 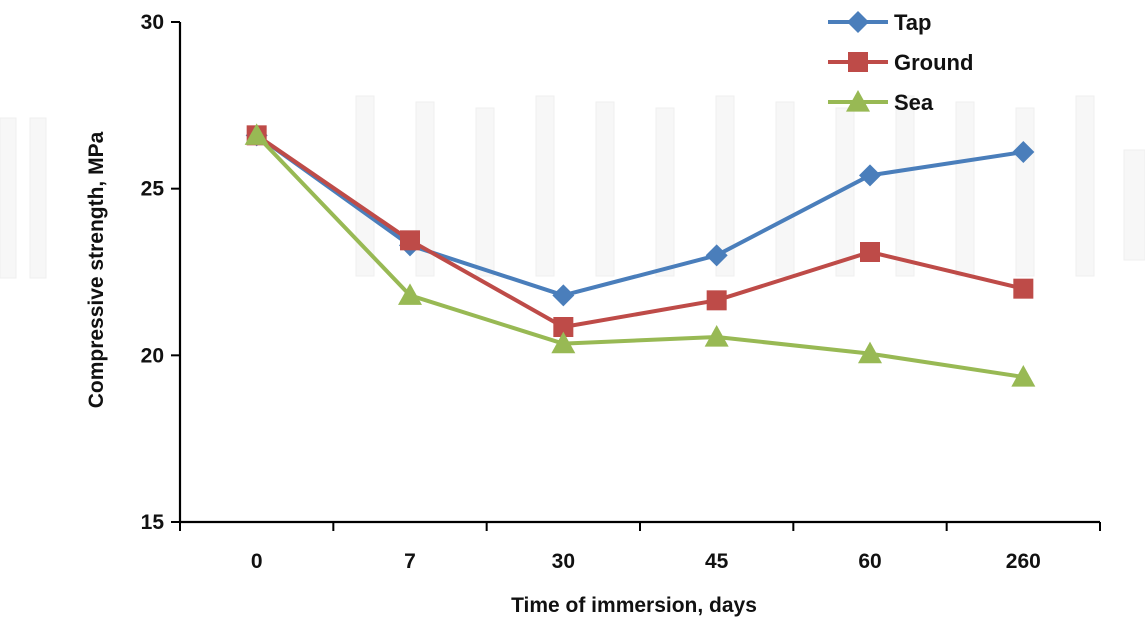 I want to click on y-ticks: 15 20 25 30, so click(x=160, y=272).